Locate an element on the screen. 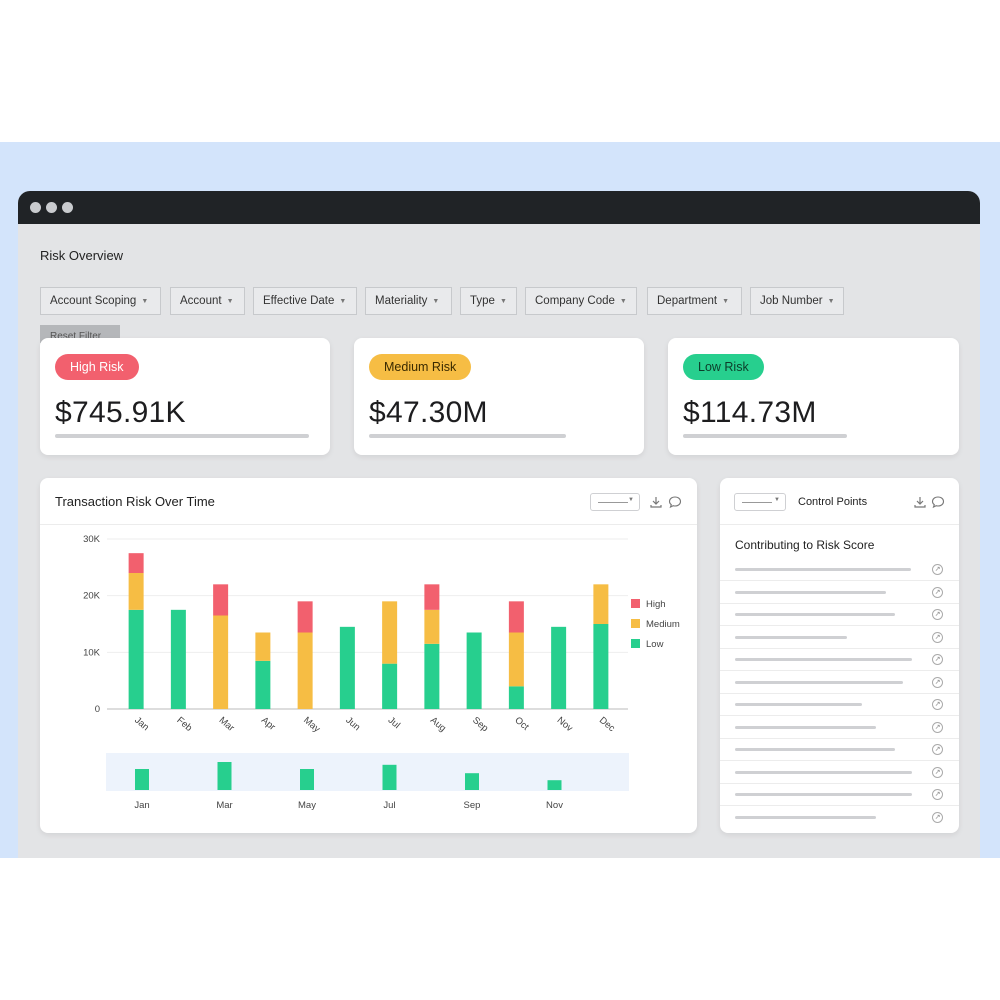 Image resolution: width=1000 pixels, height=1000 pixels. bar-medium-dec is located at coordinates (601, 604).